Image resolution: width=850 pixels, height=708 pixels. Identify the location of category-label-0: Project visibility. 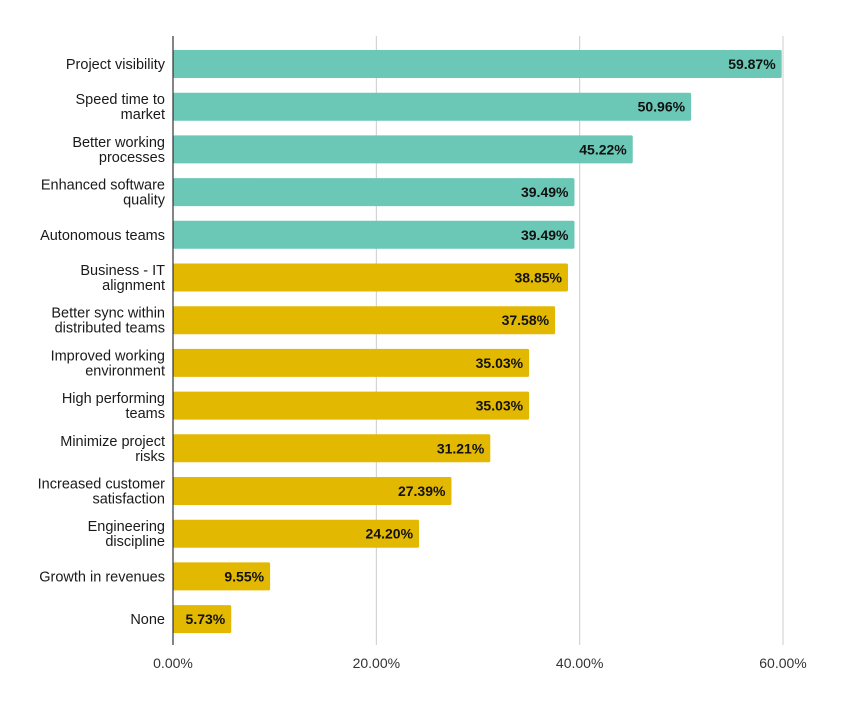
(116, 65).